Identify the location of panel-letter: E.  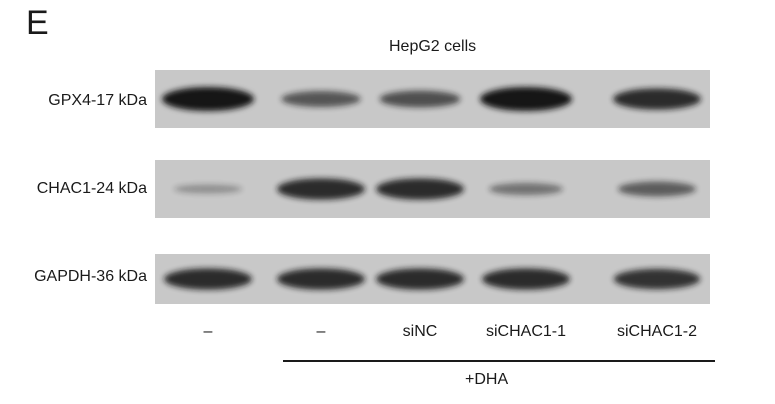
(37, 23).